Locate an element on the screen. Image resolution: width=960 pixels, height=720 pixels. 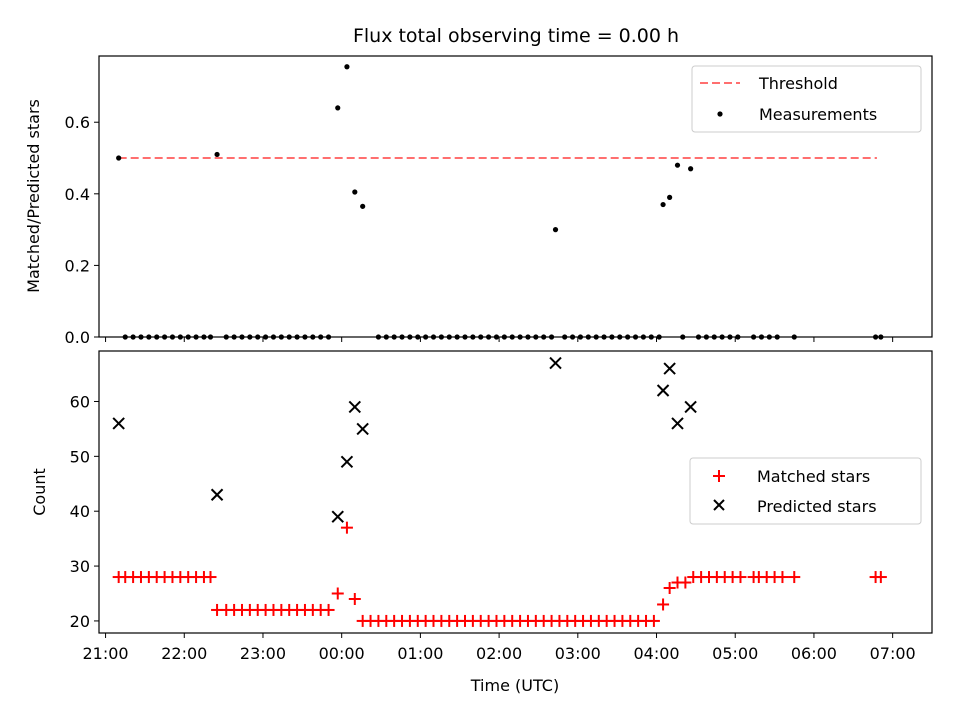
legend-matched-label: Matched stars is located at coordinates (813, 476).